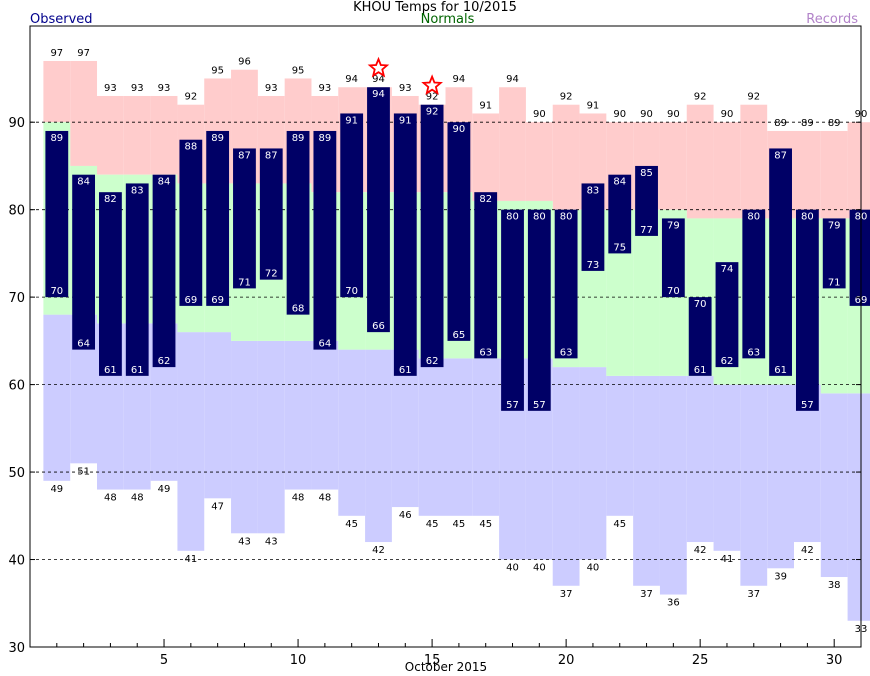 Image resolution: width=870 pixels, height=676 pixels. I want to click on record-low-label-day-4: 48, so click(137, 498).